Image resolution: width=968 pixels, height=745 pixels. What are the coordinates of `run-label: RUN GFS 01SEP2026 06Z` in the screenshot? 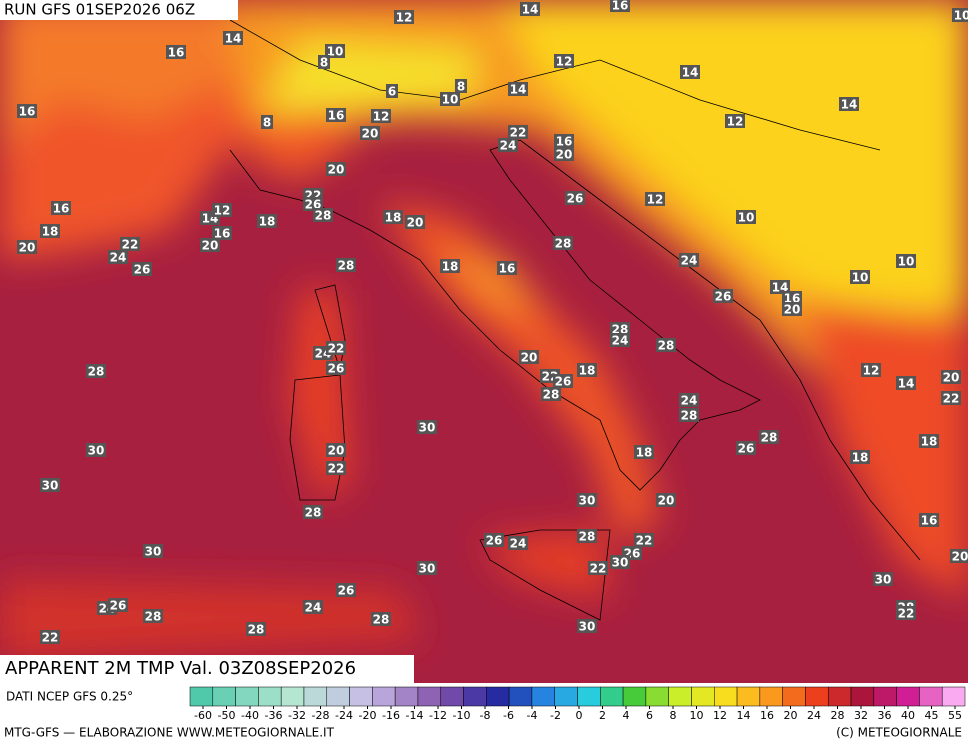 It's located at (99, 10).